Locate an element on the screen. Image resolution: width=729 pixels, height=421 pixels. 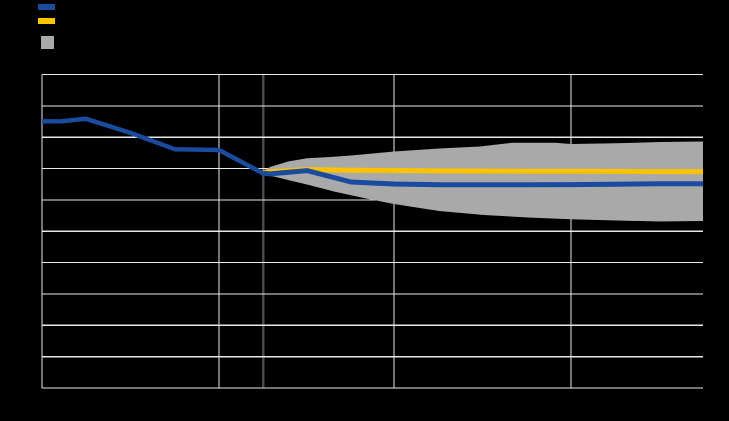
uncertainty-band is located at coordinates (483, 181).